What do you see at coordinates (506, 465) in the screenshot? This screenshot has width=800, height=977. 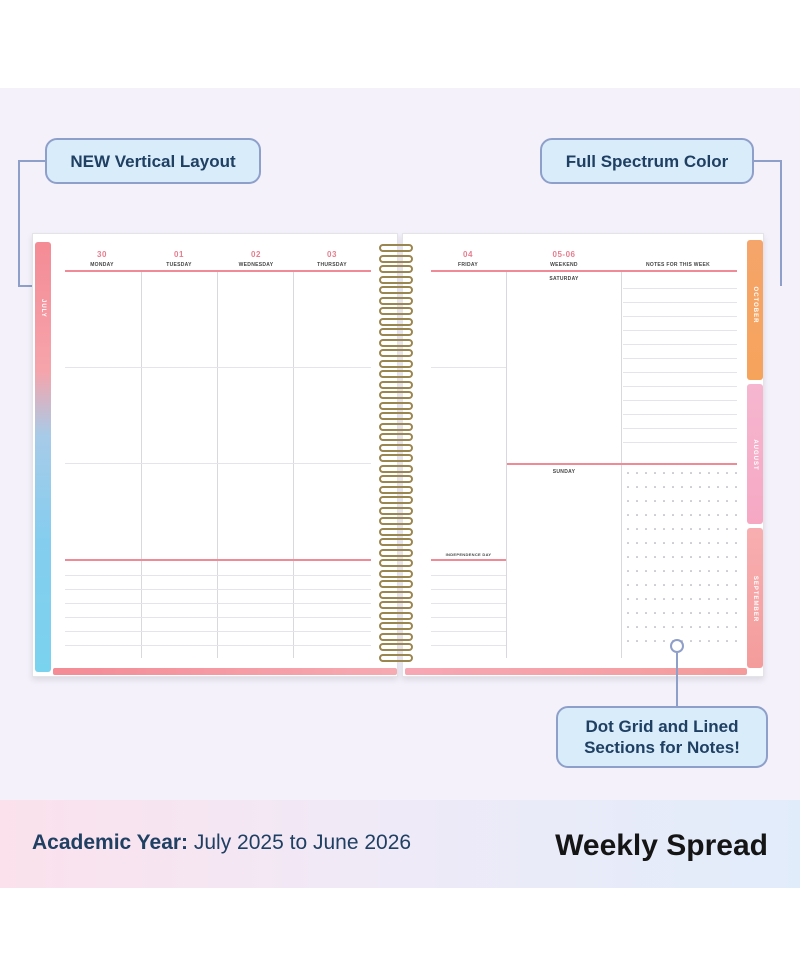 I see `column-divider` at bounding box center [506, 465].